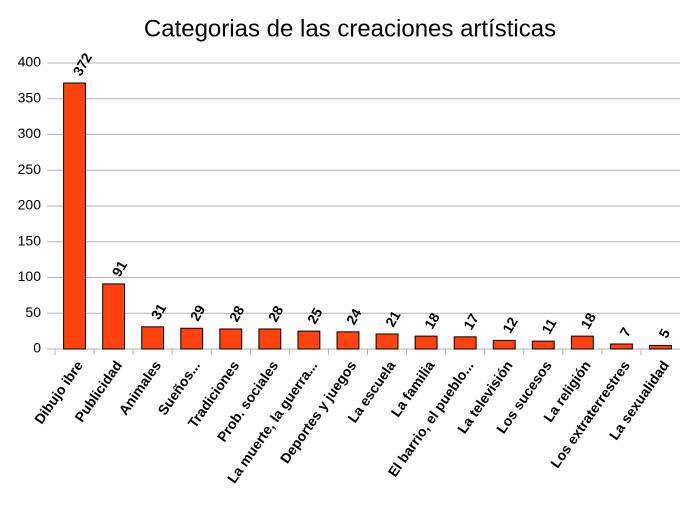 This screenshot has height=523, width=680. Describe the element at coordinates (37, 348) in the screenshot. I see `y-tick-label: 0` at that location.